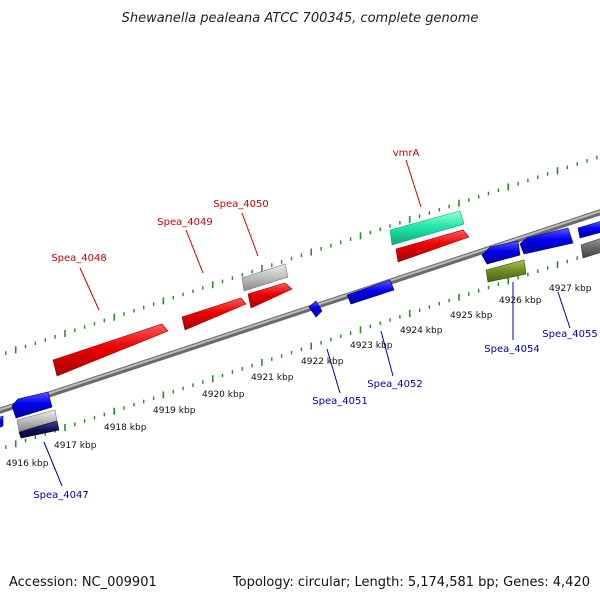  Describe the element at coordinates (270, 295) in the screenshot. I see `gene-spea-4050-paired` at that location.